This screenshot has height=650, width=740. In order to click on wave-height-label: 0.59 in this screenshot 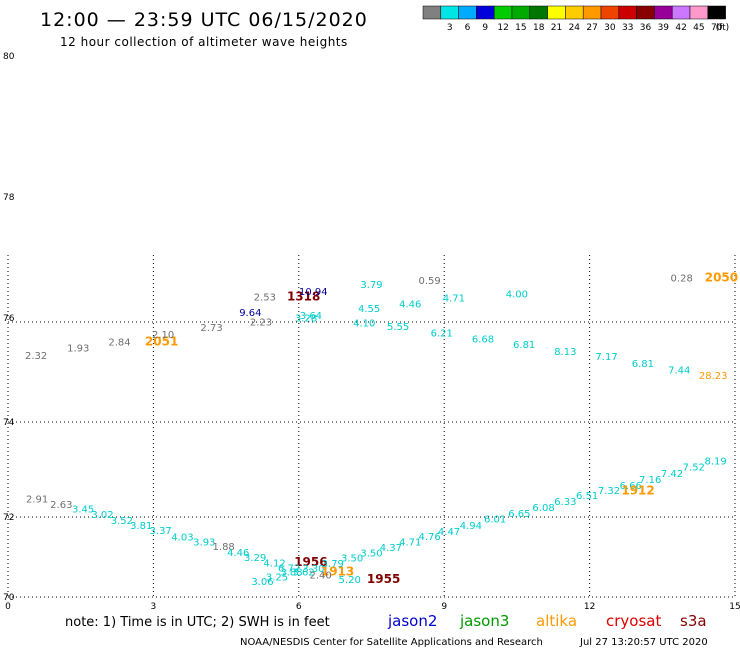, I will do `click(430, 281)`.